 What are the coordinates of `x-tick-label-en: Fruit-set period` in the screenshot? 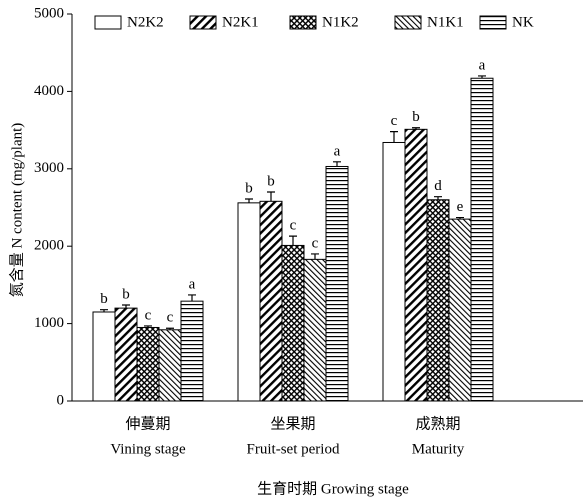 It's located at (293, 449).